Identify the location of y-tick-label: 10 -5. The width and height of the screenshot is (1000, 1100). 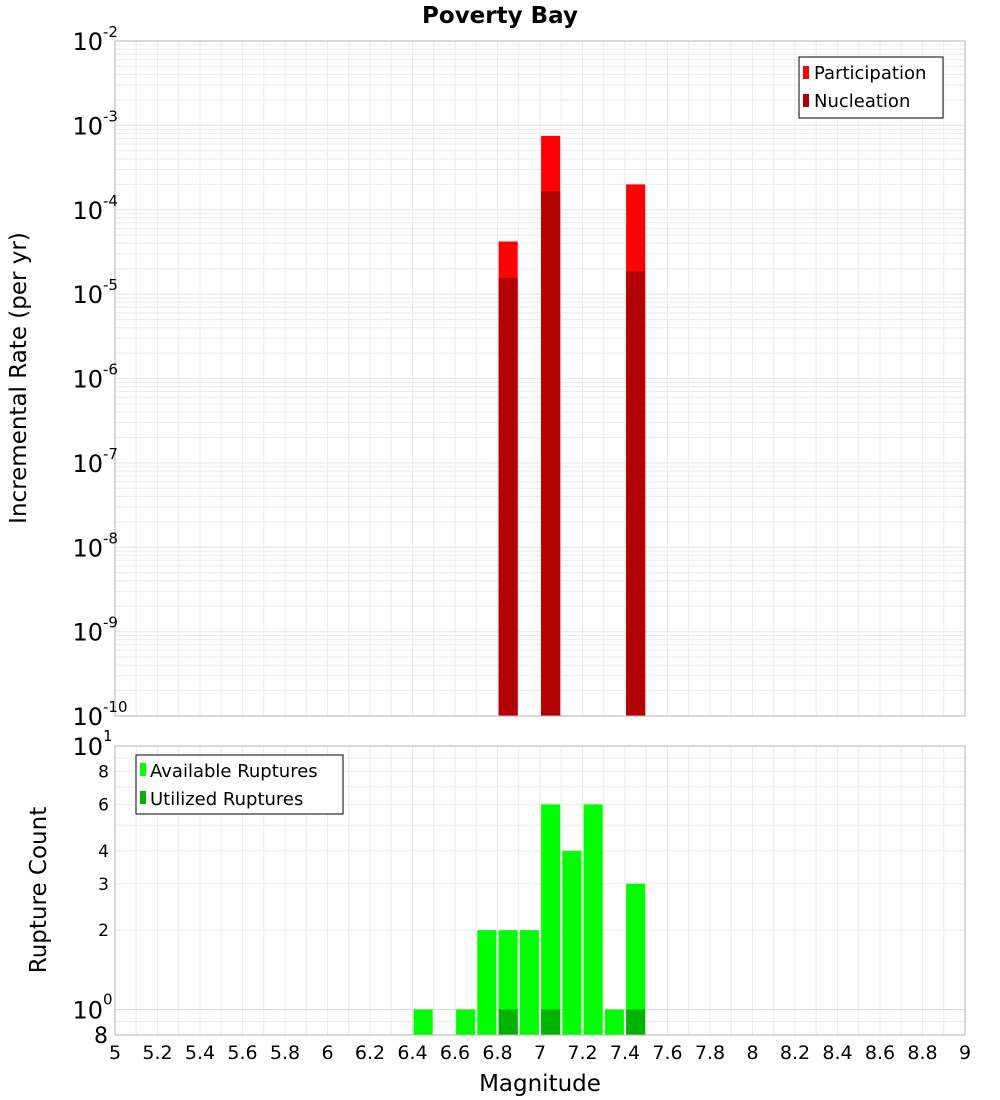
(95, 292).